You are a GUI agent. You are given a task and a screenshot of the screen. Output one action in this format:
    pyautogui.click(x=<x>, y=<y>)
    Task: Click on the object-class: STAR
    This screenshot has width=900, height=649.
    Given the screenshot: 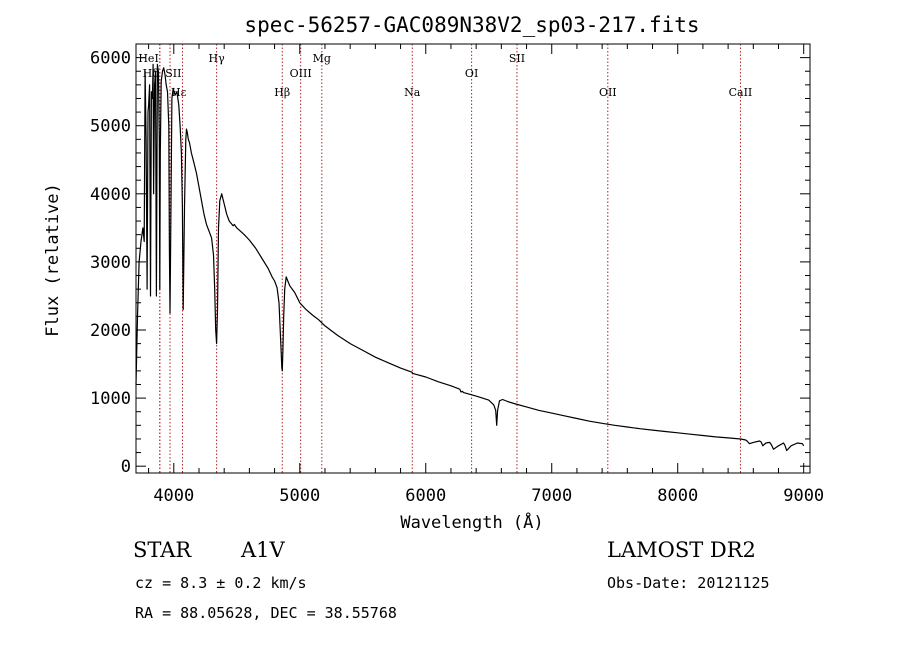 What is the action you would take?
    pyautogui.click(x=162, y=550)
    